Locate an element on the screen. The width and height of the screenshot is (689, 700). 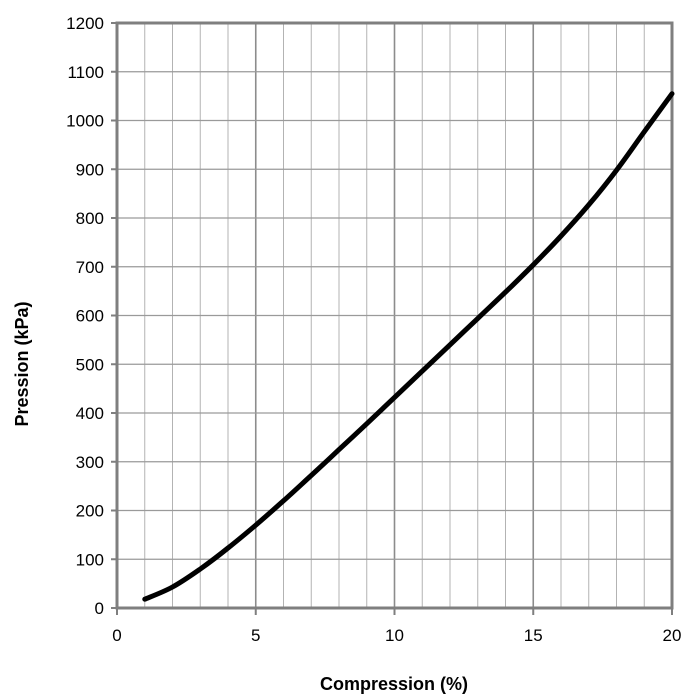
x-tick-label: 10 is located at coordinates (394, 635).